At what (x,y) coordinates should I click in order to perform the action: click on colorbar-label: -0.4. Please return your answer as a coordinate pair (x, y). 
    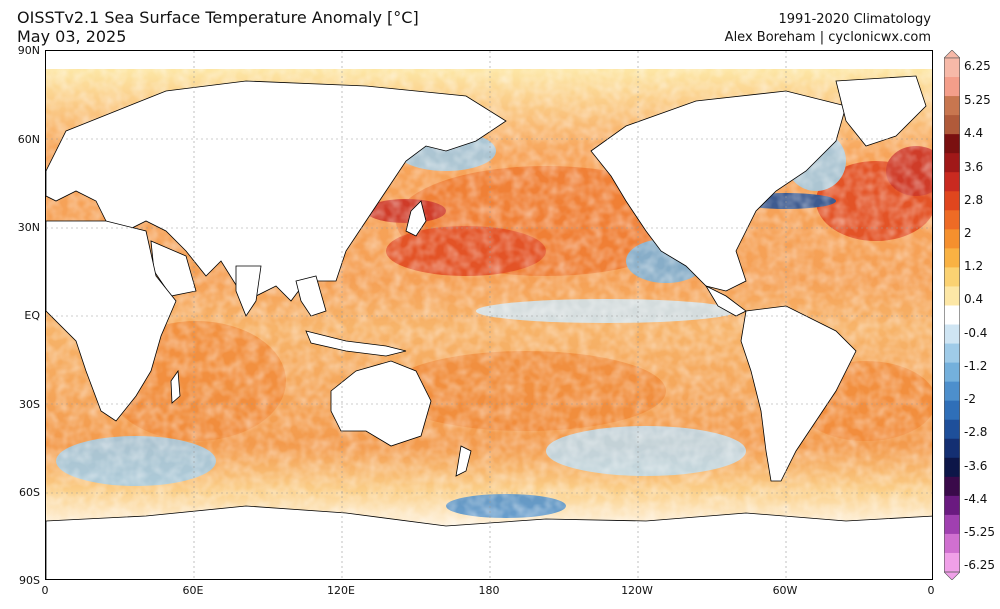
    Looking at the image, I should click on (976, 333).